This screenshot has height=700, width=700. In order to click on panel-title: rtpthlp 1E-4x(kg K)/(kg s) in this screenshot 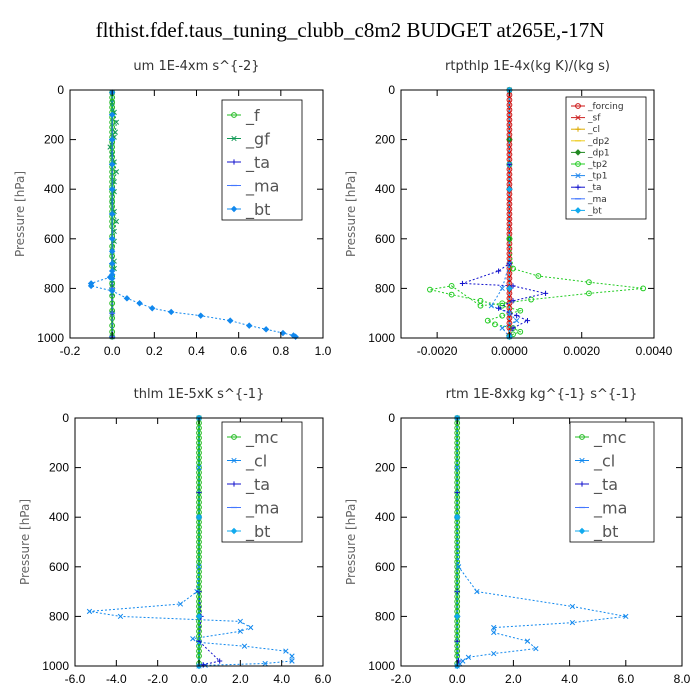, I will do `click(527, 66)`.